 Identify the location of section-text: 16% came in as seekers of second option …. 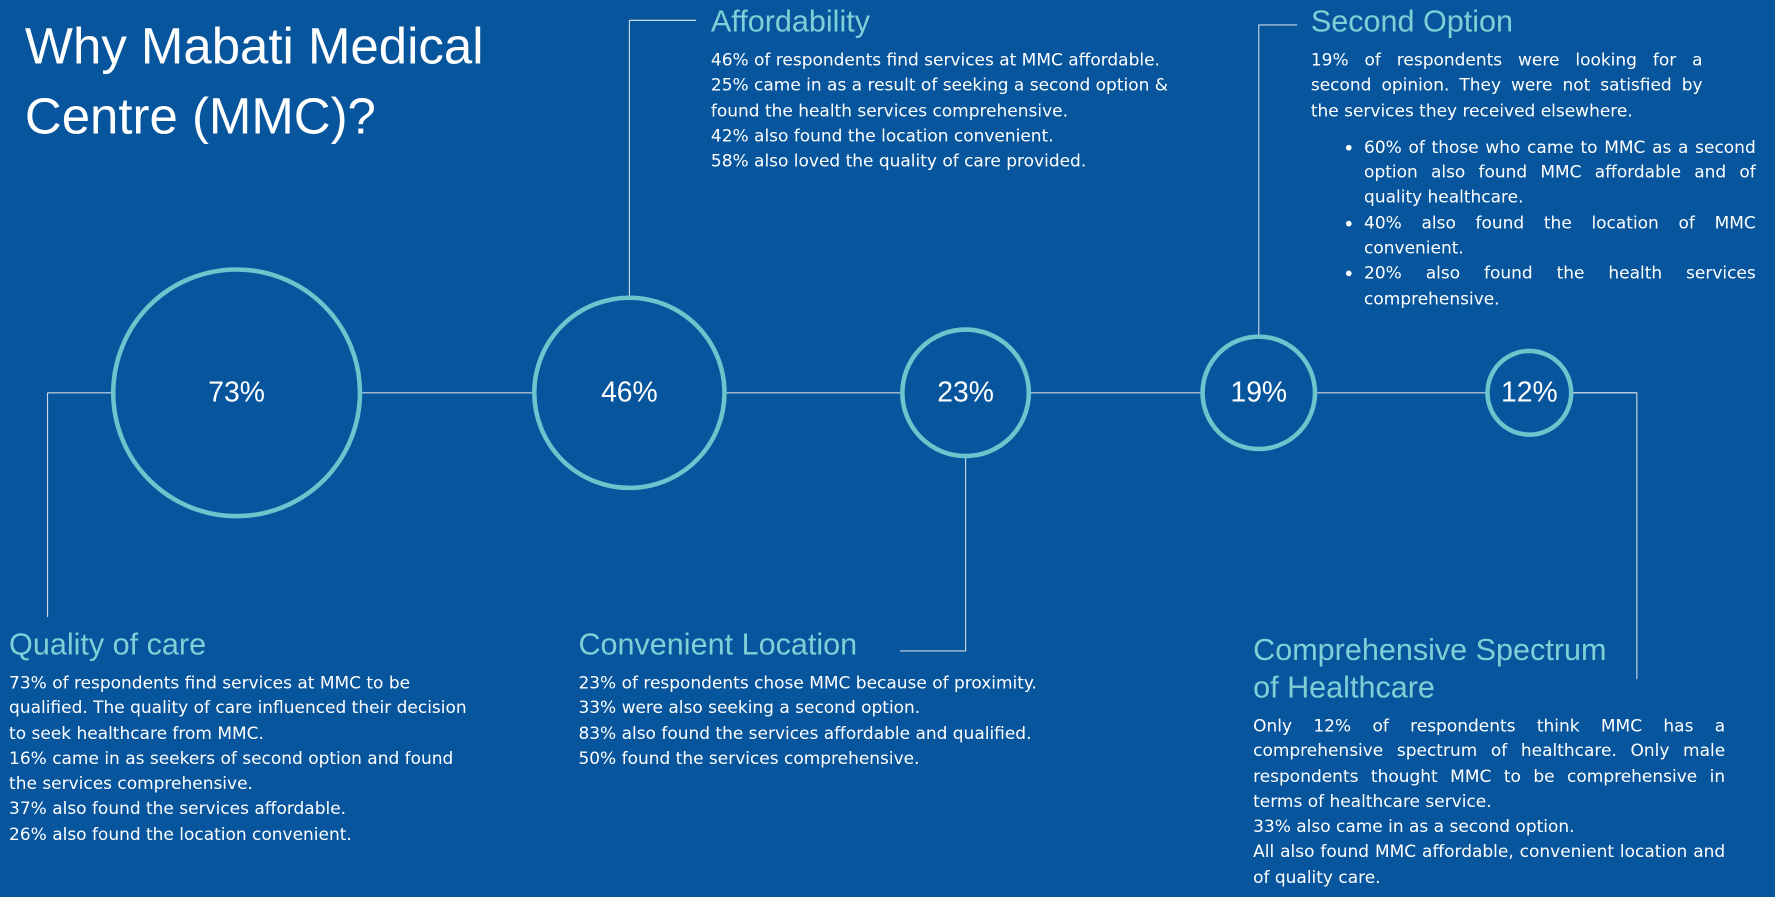
(231, 771).